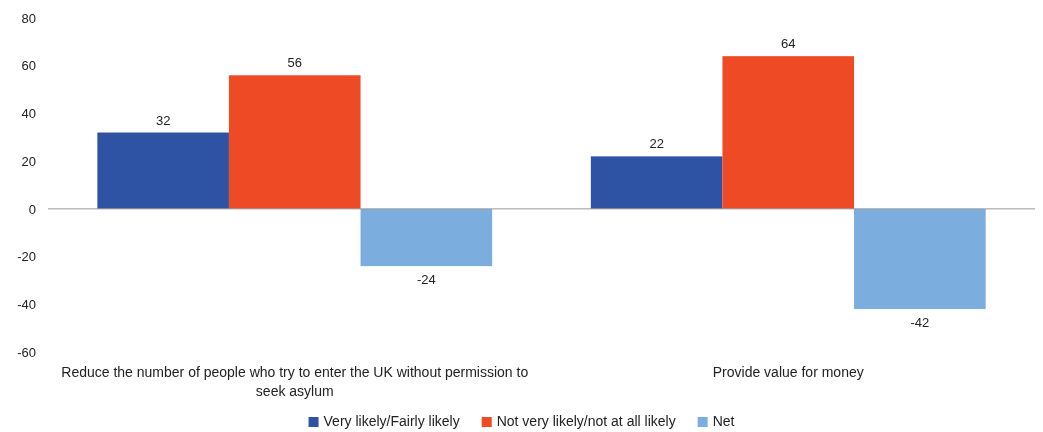 This screenshot has width=1043, height=432. What do you see at coordinates (426, 280) in the screenshot?
I see `data-label: -24` at bounding box center [426, 280].